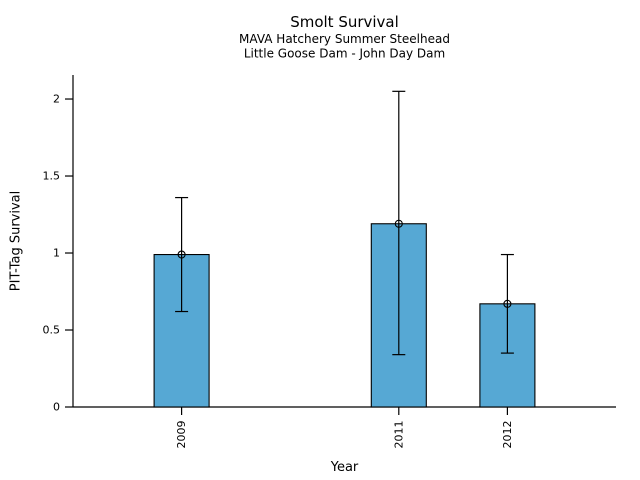  Describe the element at coordinates (344, 54) in the screenshot. I see `chart-subtitle-line2: Little Goose Dam - John Day Dam` at that location.